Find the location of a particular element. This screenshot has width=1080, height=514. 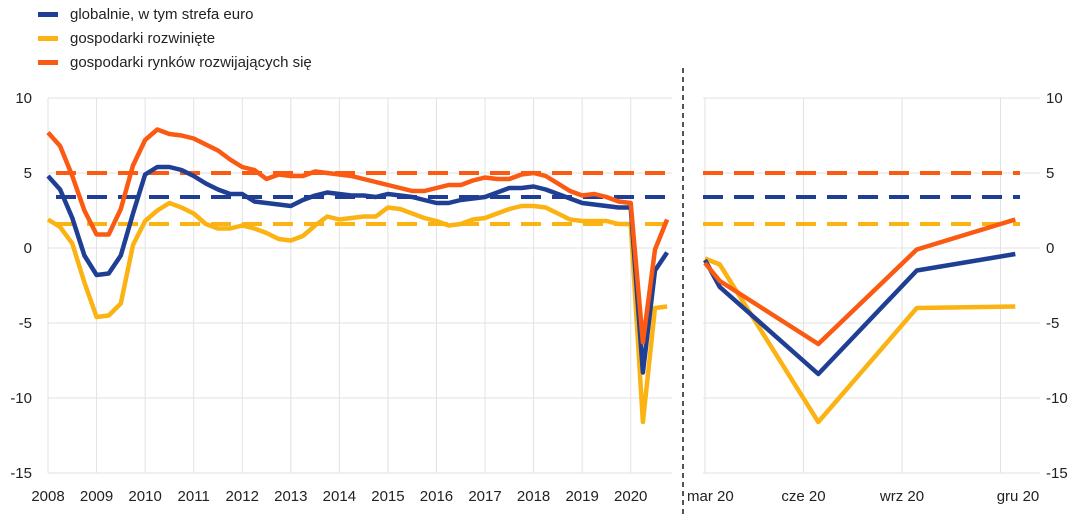

x-tick-cze-20: cze 20 is located at coordinates (803, 496).